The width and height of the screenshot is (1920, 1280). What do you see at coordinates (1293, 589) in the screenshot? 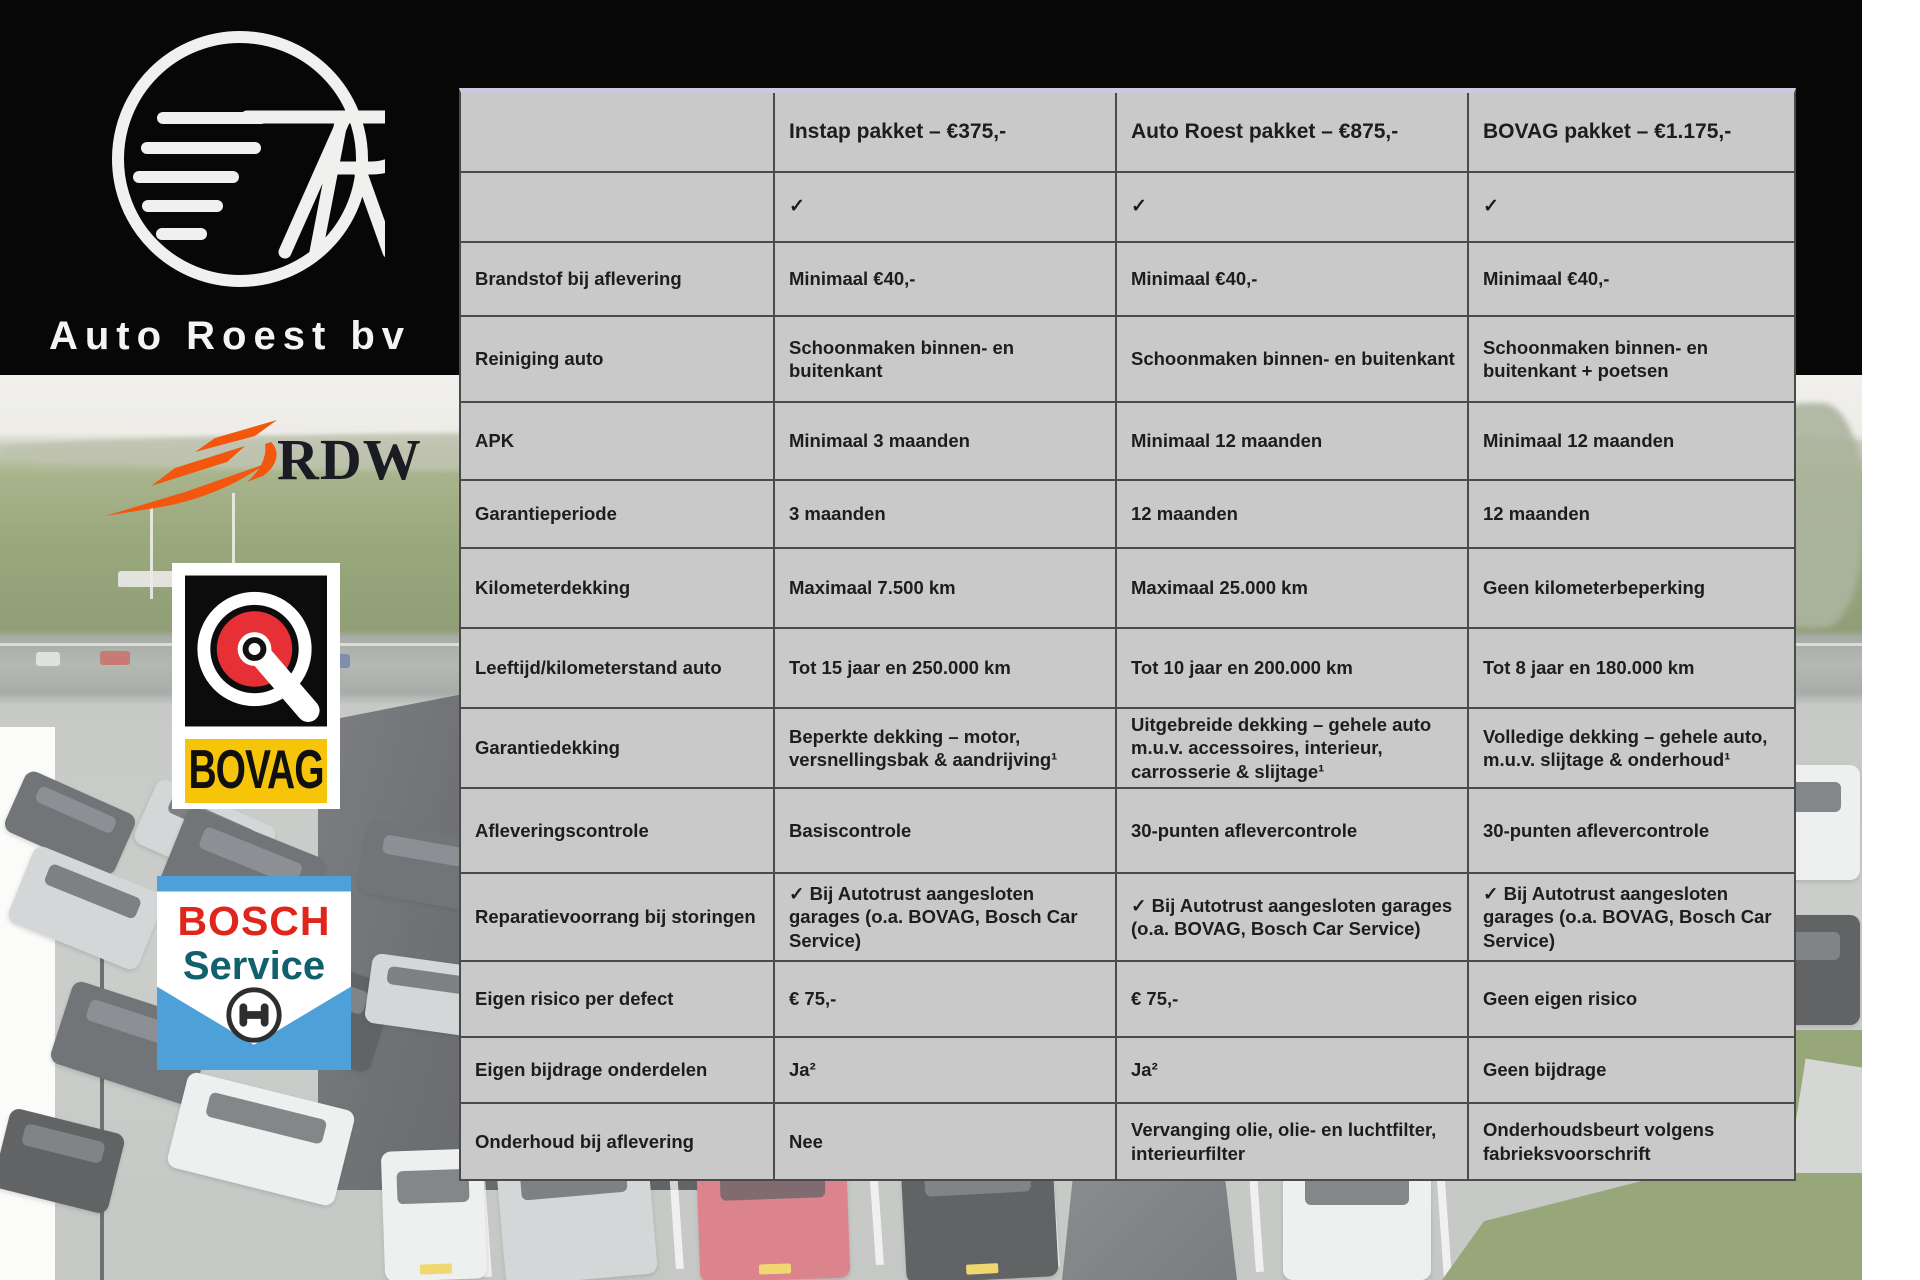
I see `package-cell: Maximaal 25.000 km` at bounding box center [1293, 589].